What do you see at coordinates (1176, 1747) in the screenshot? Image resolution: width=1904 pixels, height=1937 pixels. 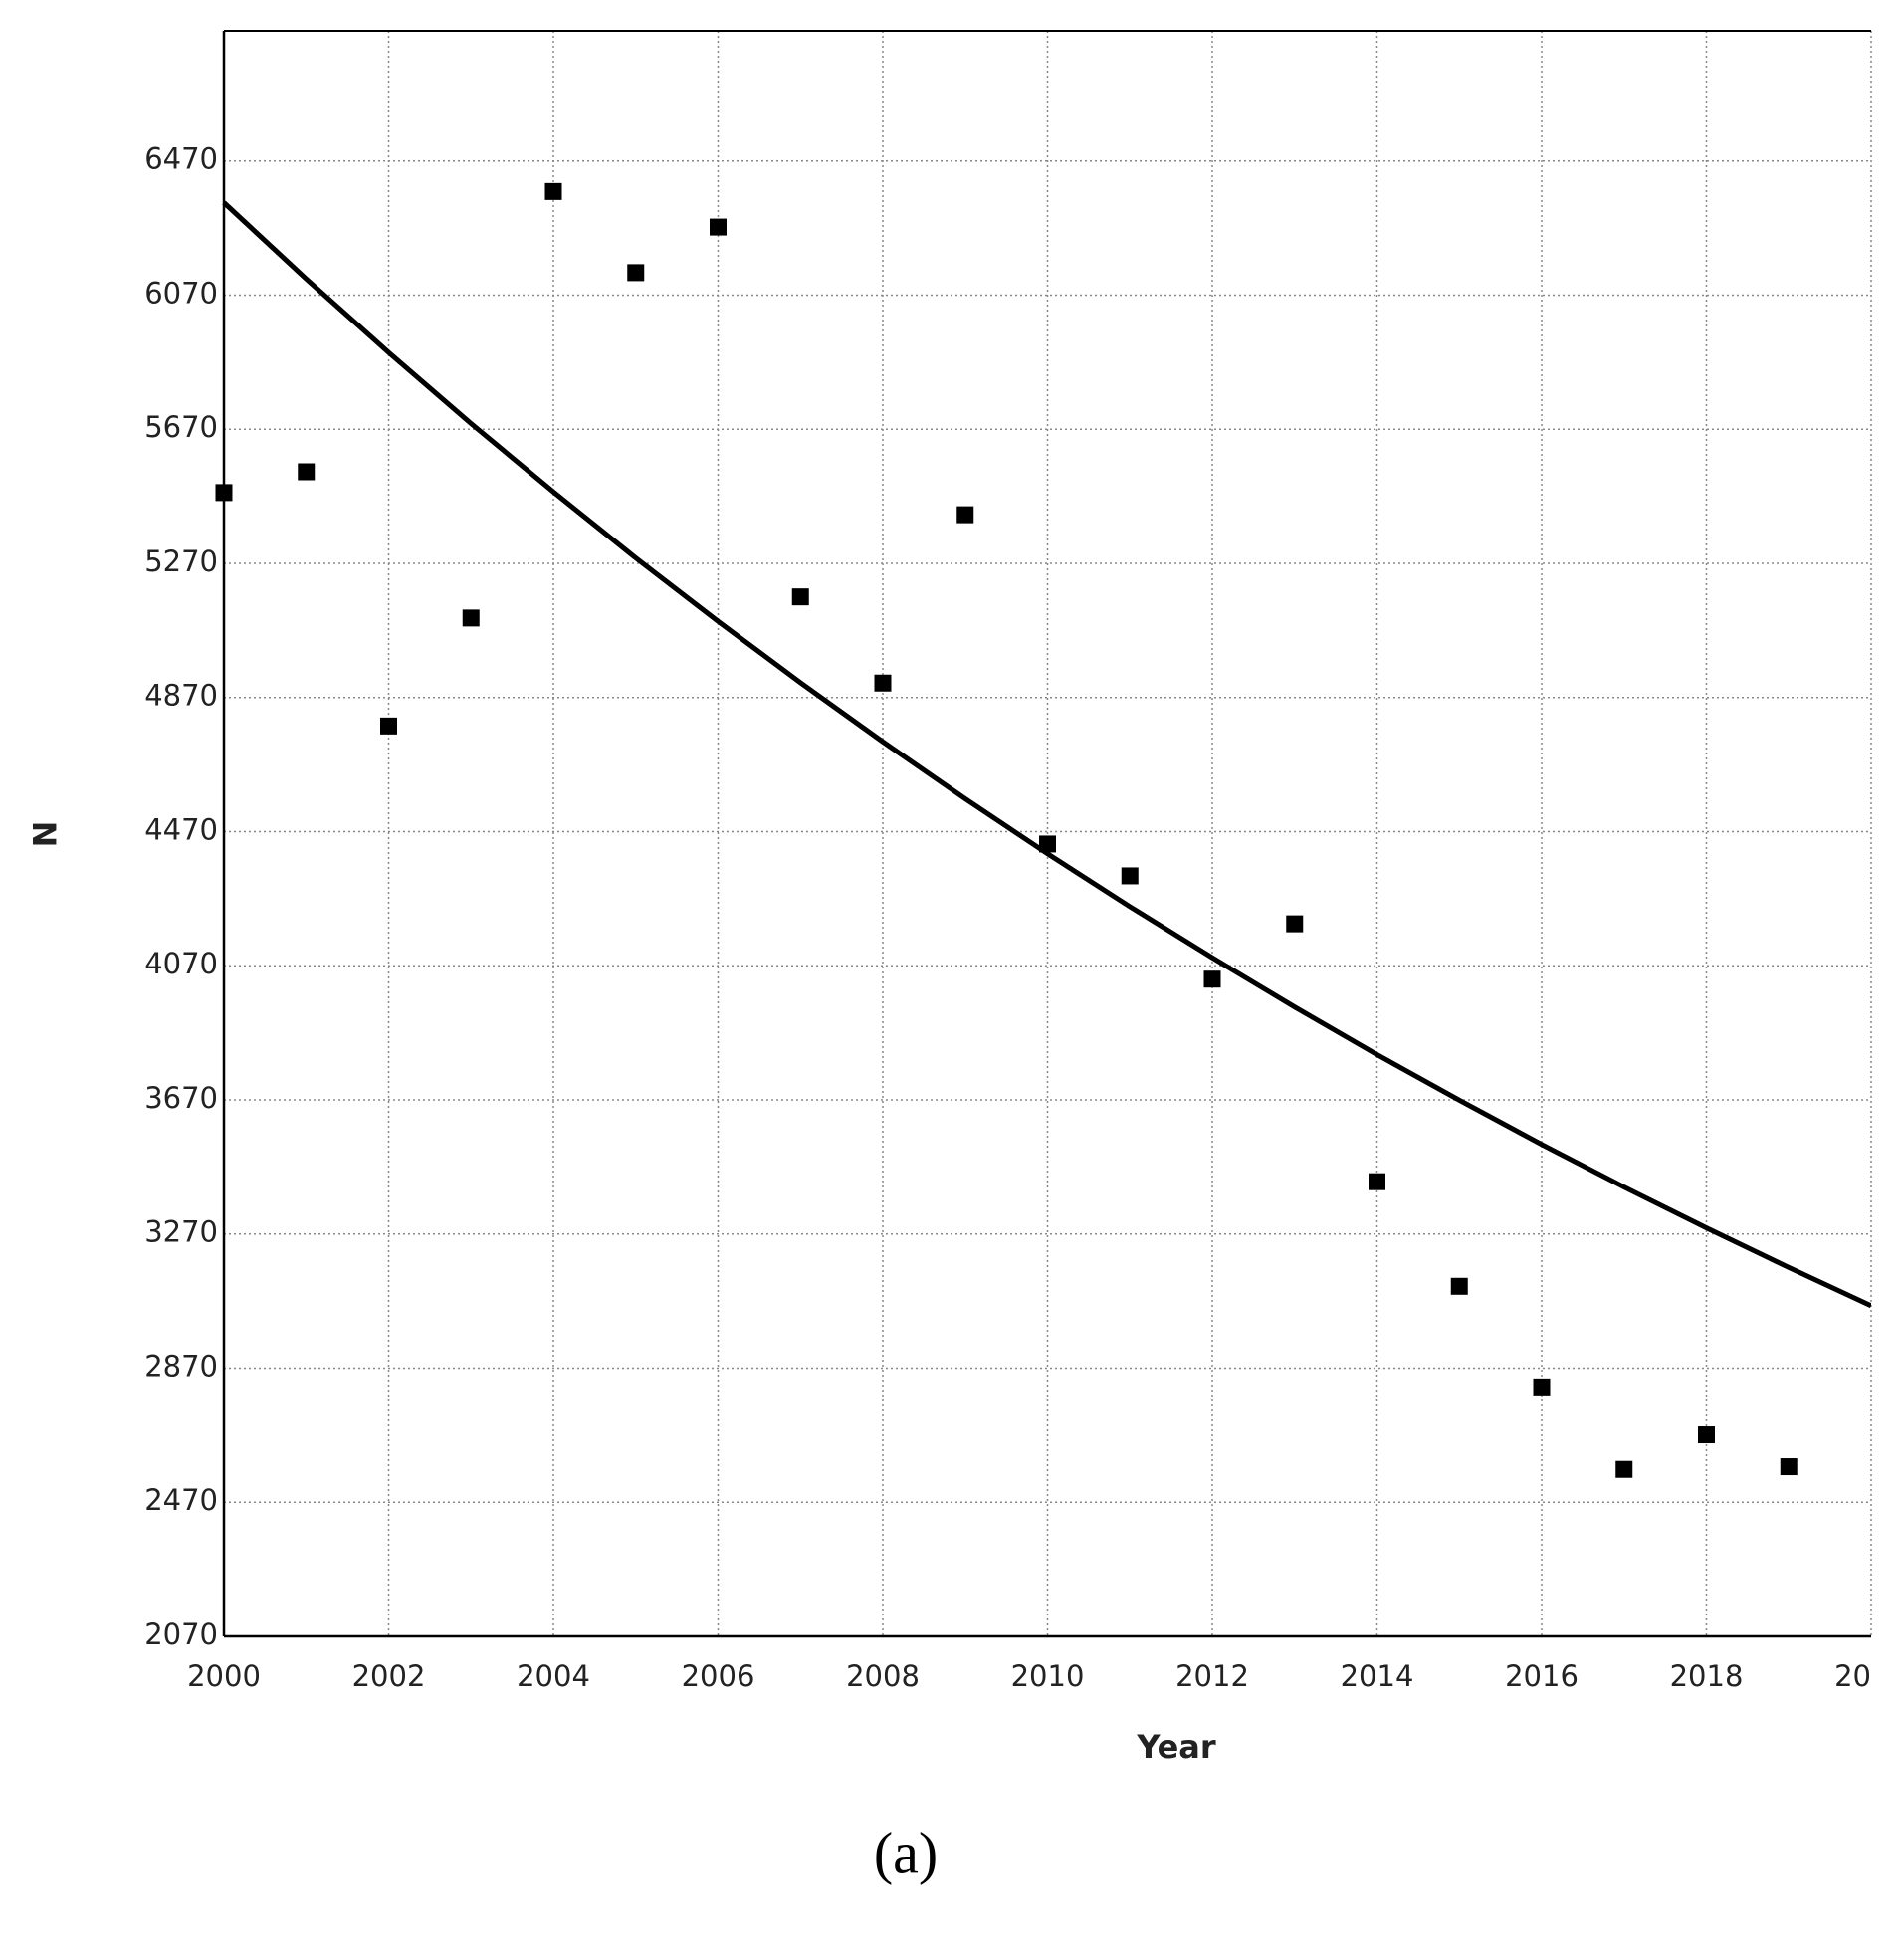 I see `x-axis-label: Year` at bounding box center [1176, 1747].